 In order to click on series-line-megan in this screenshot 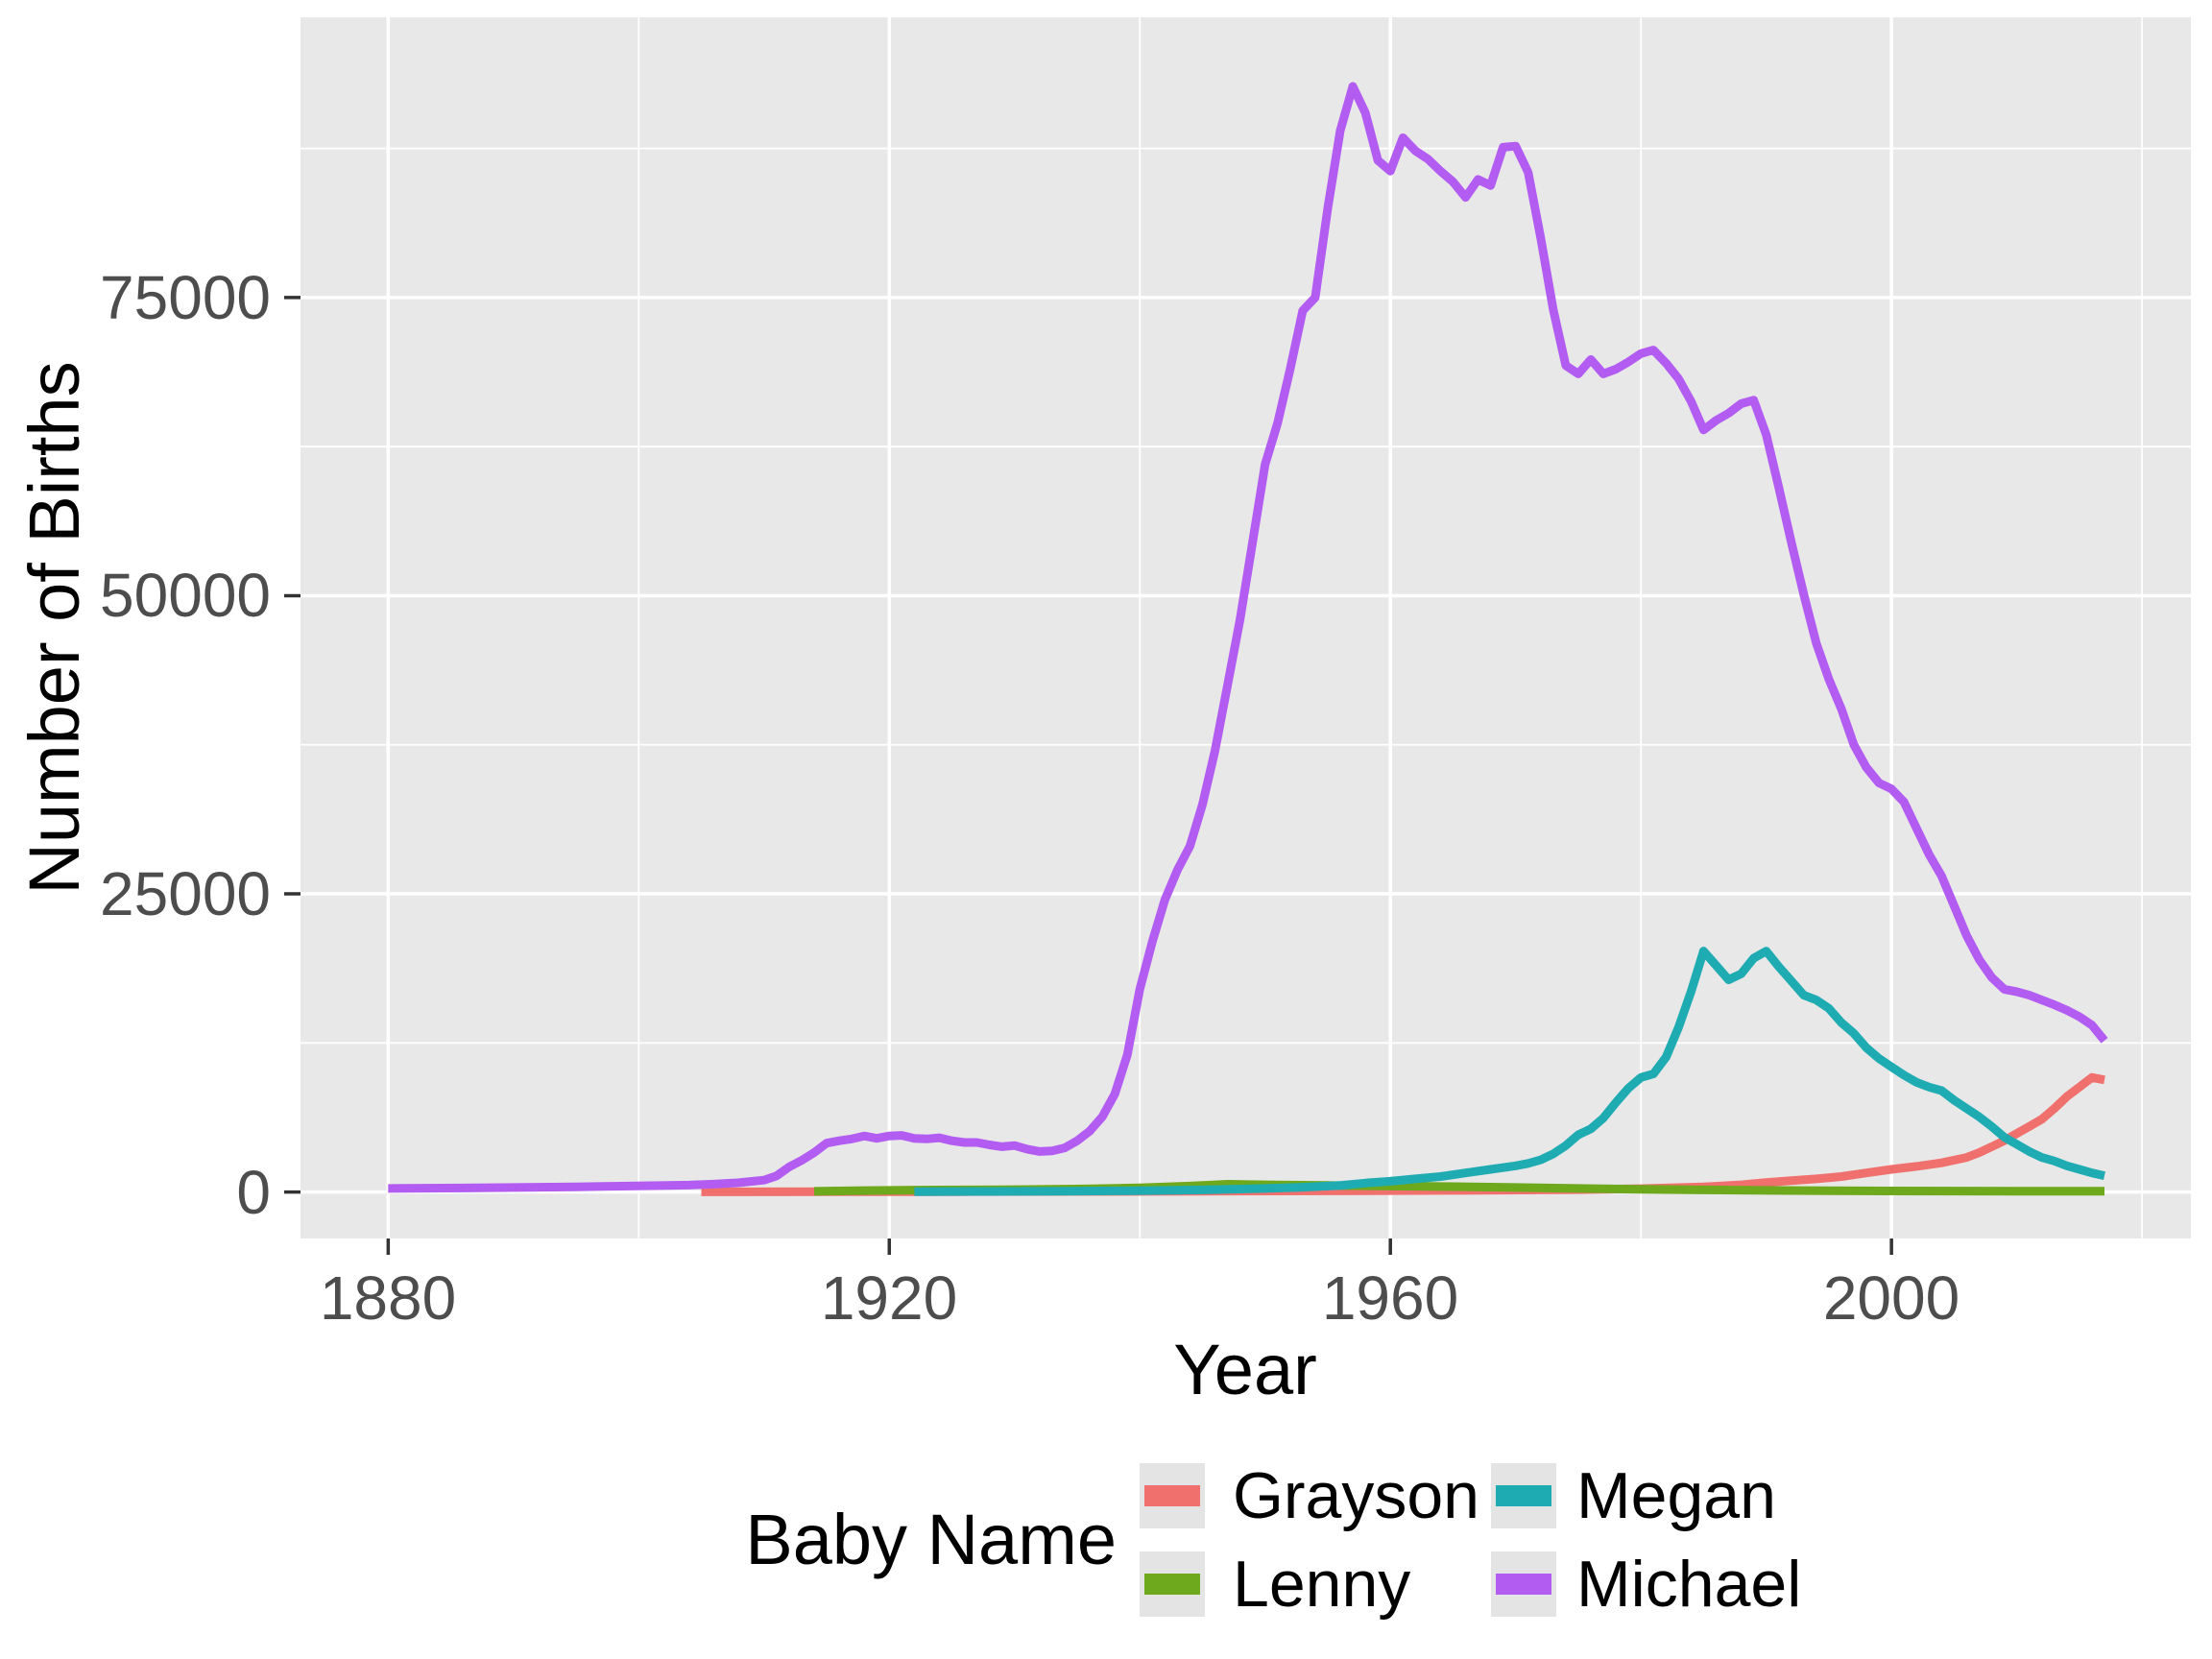, I will do `click(1510, 1071)`.